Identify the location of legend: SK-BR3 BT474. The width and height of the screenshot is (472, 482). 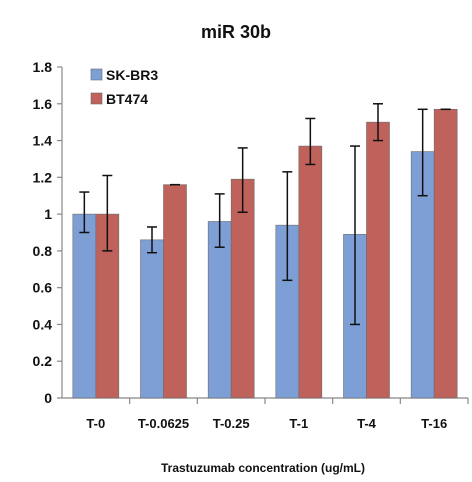
(124, 87).